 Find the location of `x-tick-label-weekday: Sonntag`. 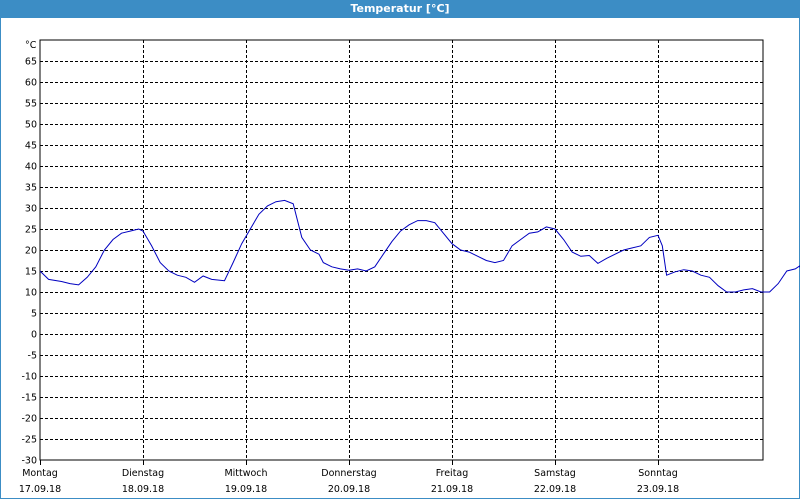

x-tick-label-weekday: Sonntag is located at coordinates (657, 473).